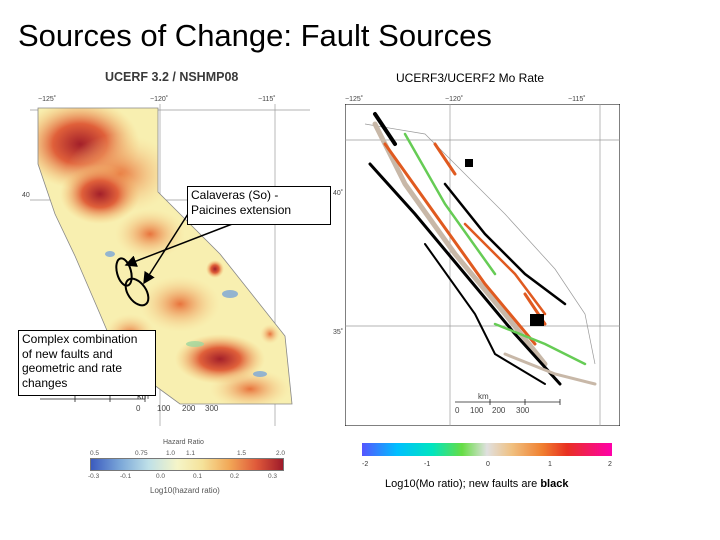 The image size is (720, 540). I want to click on left-lat-tick-1: 40˚, so click(27, 195).